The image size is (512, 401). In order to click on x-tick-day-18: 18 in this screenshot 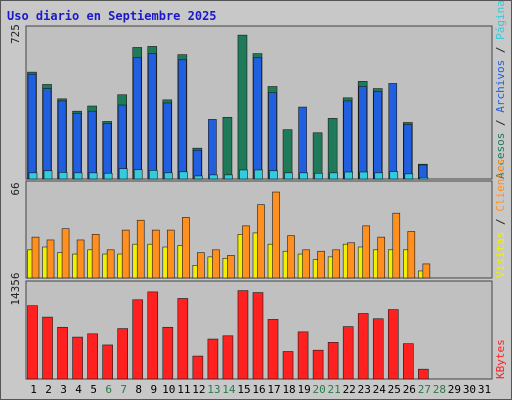, I will do `click(288, 389)`.